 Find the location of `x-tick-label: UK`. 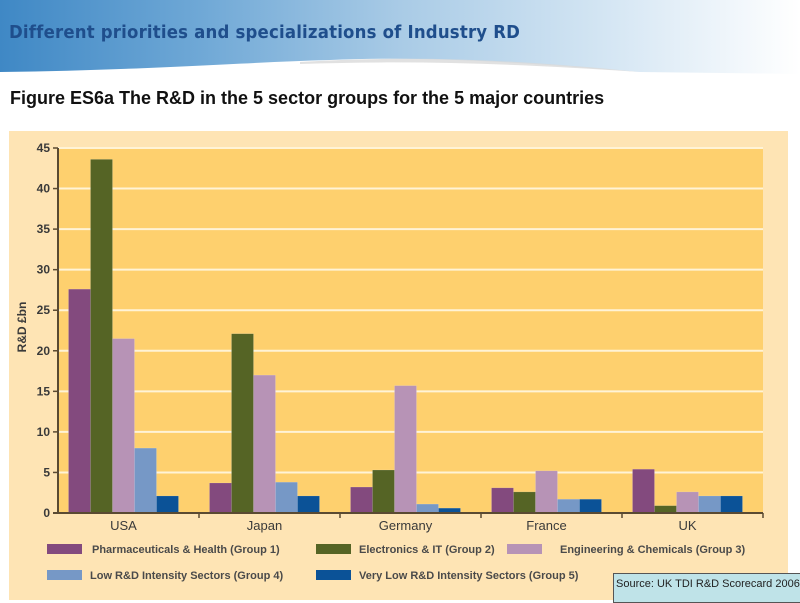

x-tick-label: UK is located at coordinates (687, 525).